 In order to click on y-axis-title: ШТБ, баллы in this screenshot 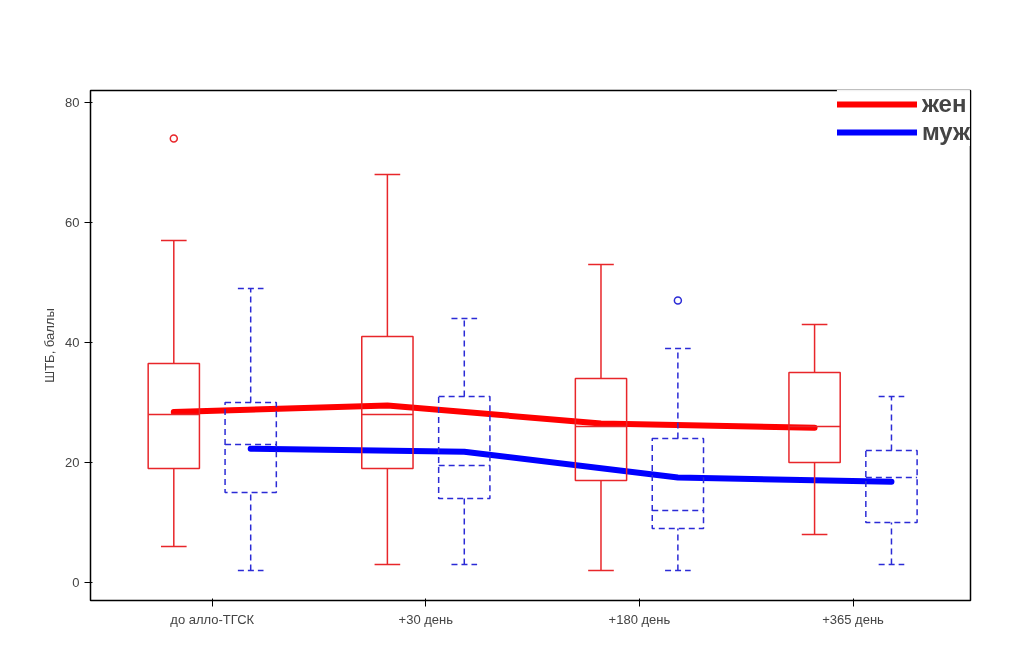, I will do `click(50, 345)`.